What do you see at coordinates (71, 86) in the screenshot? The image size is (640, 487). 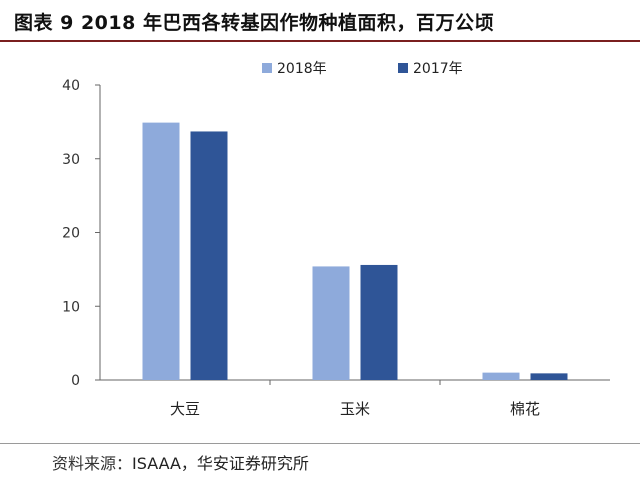 I see `y-tick-label: 40` at bounding box center [71, 86].